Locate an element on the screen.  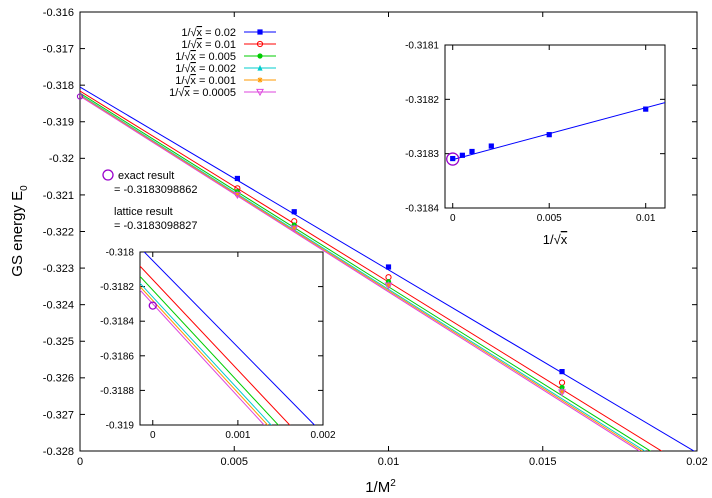
legend-label: 1/√x = 0.001 is located at coordinates (205, 81).